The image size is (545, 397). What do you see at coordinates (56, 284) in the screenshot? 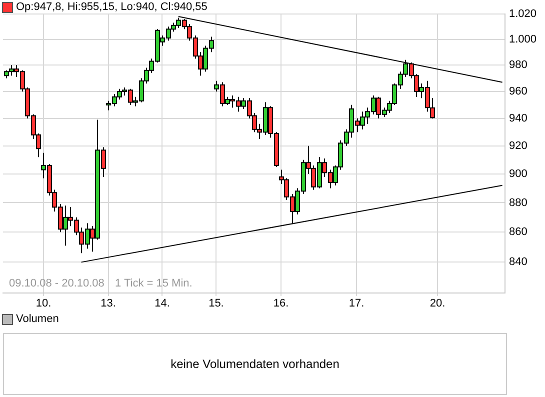
I see `annotation: 09.10.08 - 20.10.08` at bounding box center [56, 284].